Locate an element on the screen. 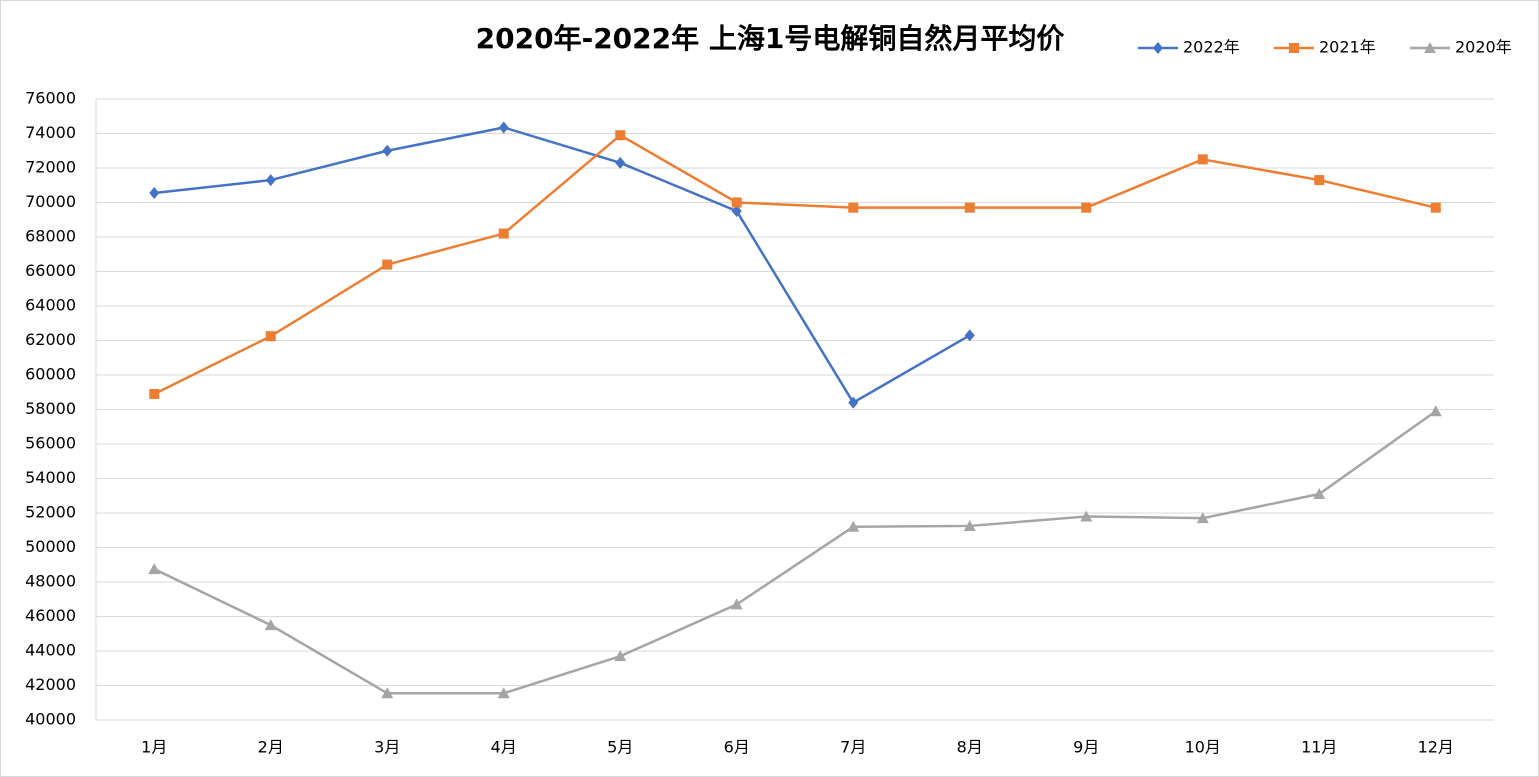 Image resolution: width=1539 pixels, height=777 pixels. y-tick-label: 56000 is located at coordinates (50, 443).